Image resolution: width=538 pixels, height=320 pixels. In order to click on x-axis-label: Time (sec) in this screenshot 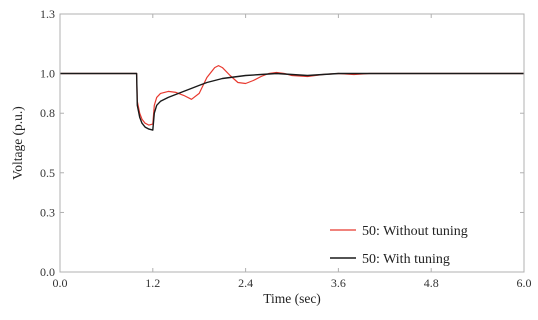, I will do `click(292, 298)`.